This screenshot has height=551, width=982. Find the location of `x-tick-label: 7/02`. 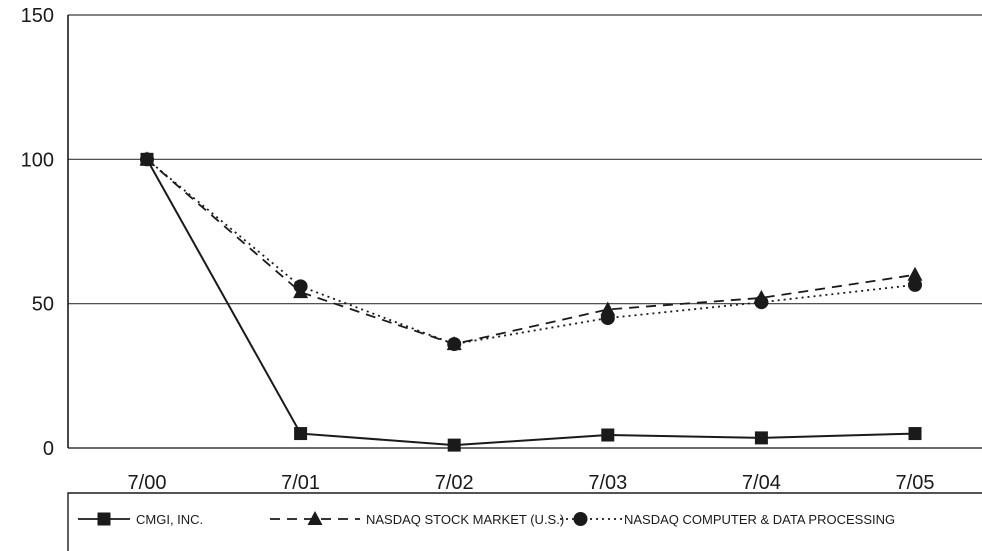

x-tick-label: 7/02 is located at coordinates (454, 483).